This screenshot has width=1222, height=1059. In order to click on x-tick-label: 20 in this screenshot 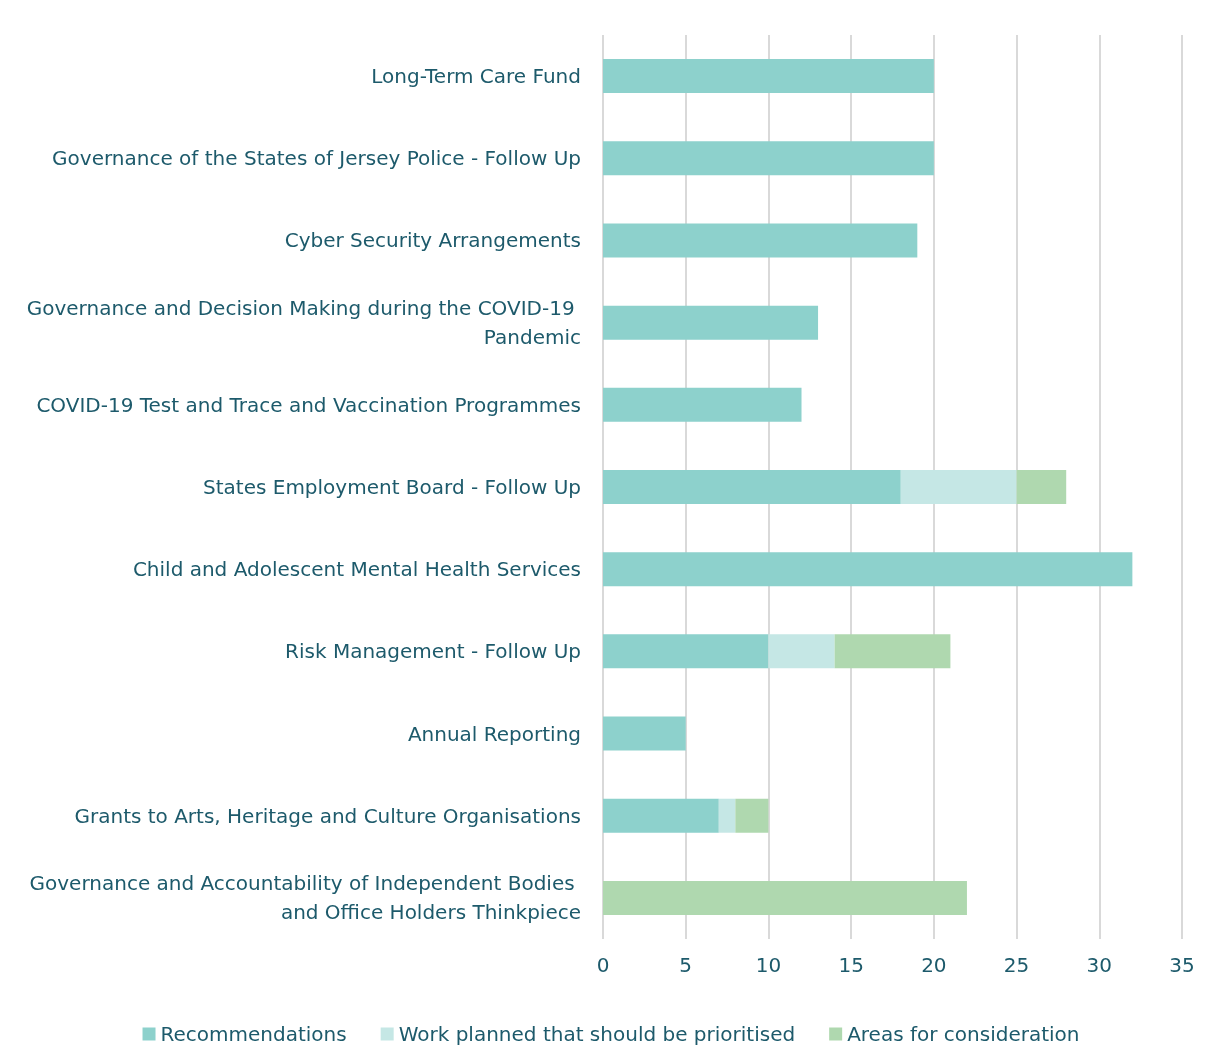, I will do `click(934, 965)`.